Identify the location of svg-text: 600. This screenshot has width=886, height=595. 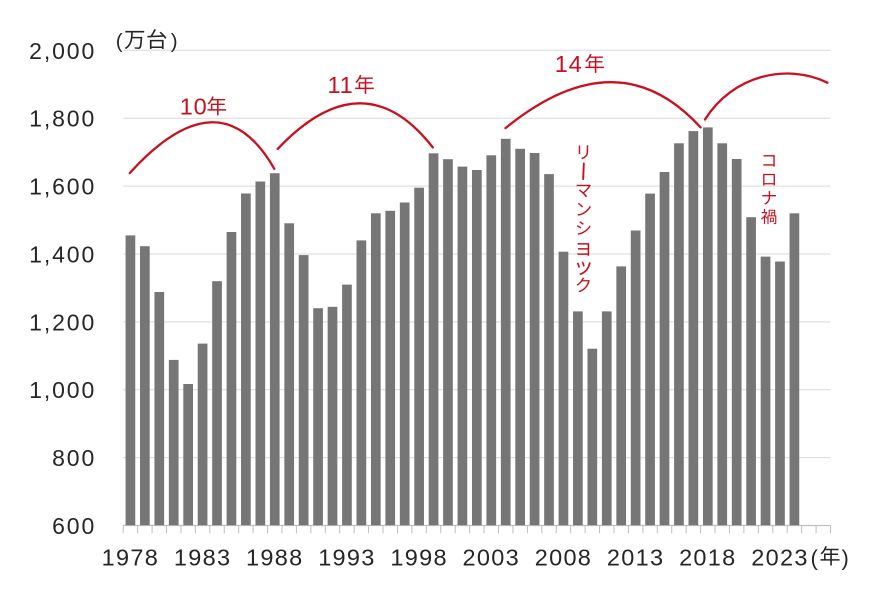
(74, 526).